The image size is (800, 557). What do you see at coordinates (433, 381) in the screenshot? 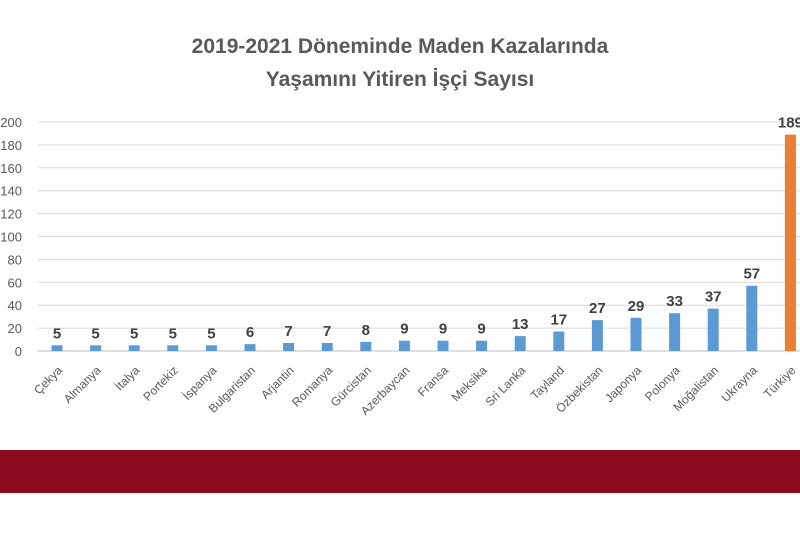
I see `x-tick-label: Fransa` at bounding box center [433, 381].